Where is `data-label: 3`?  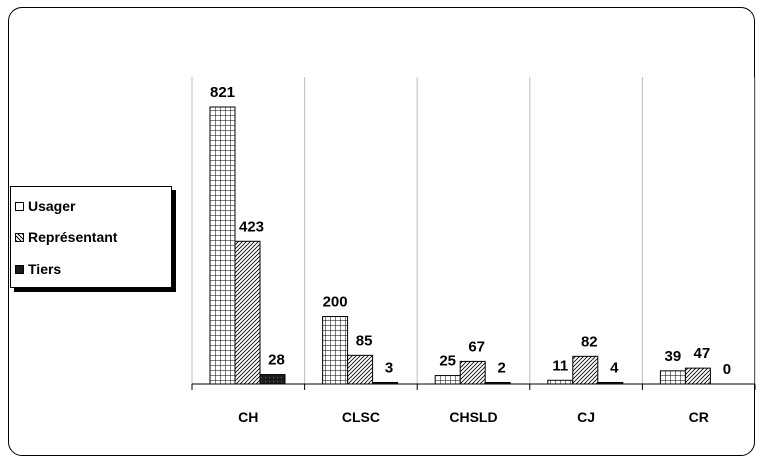 data-label: 3 is located at coordinates (389, 368).